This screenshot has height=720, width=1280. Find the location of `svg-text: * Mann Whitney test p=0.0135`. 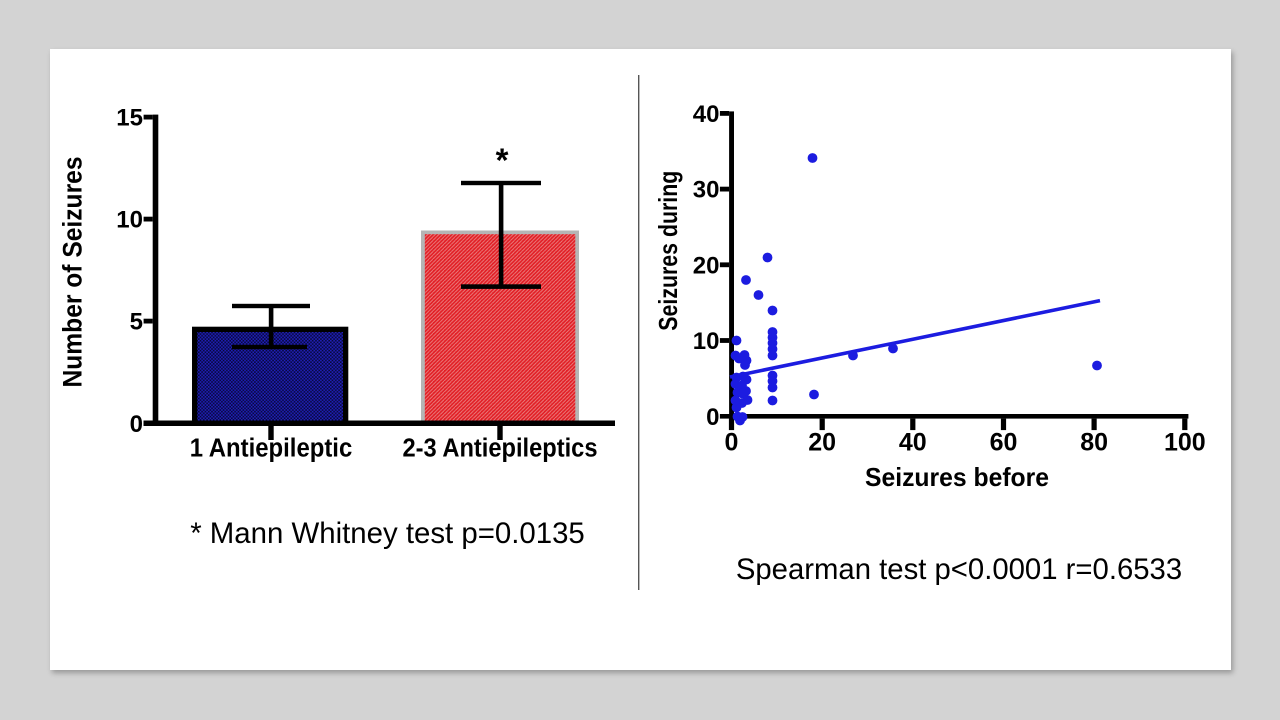

svg-text: * Mann Whitney test p=0.0135 is located at coordinates (387, 533).